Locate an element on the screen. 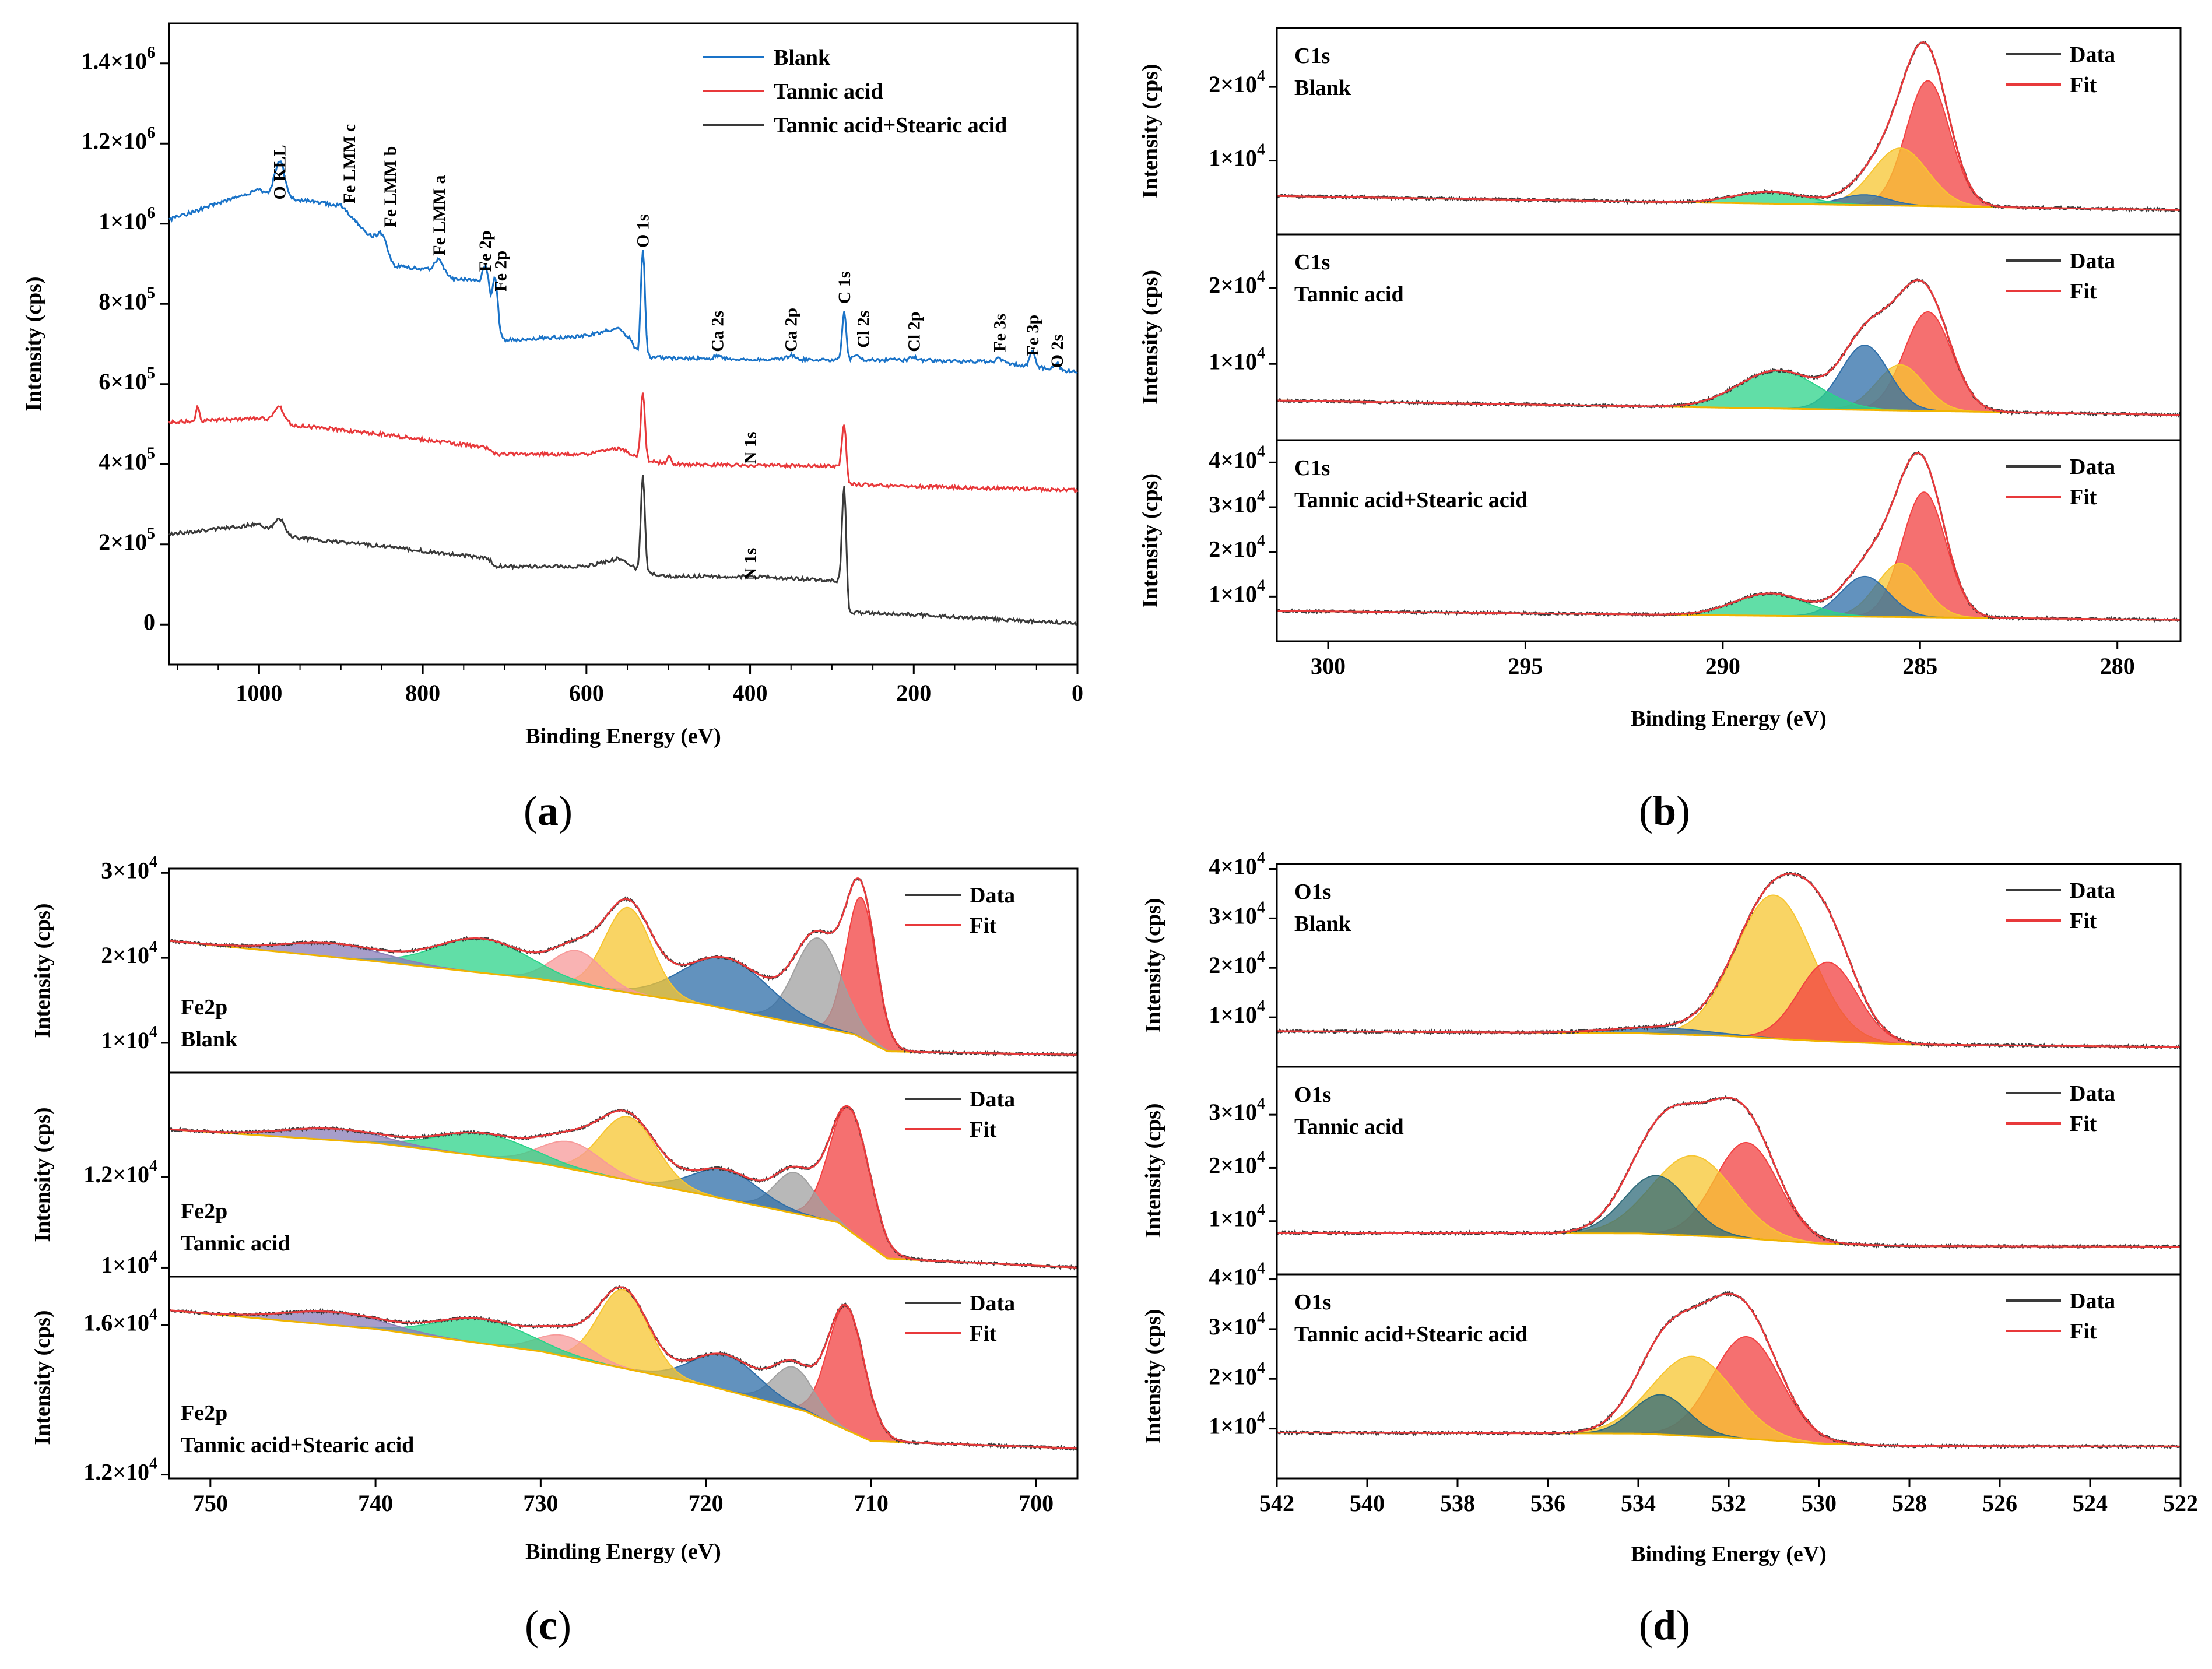 The height and width of the screenshot is (1669, 2212). subplot-frame is located at coordinates (1729, 540).